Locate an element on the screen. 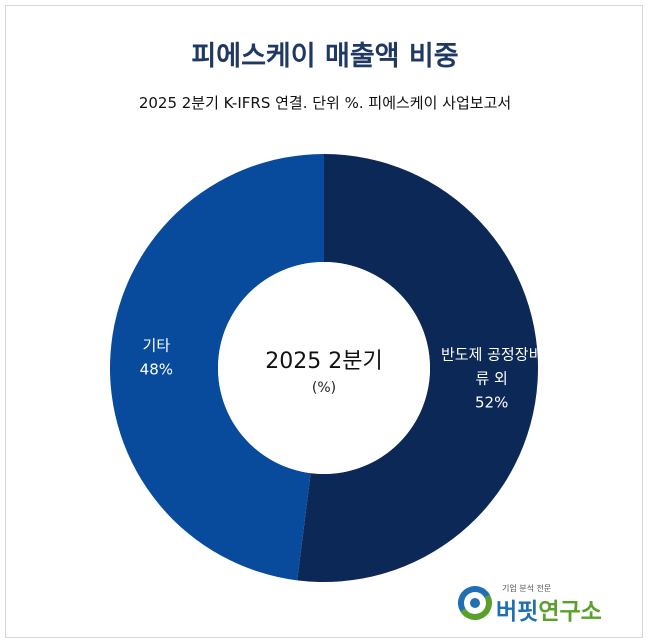 The image size is (650, 644). brand-name-part1: 버핏 is located at coordinates (517, 612).